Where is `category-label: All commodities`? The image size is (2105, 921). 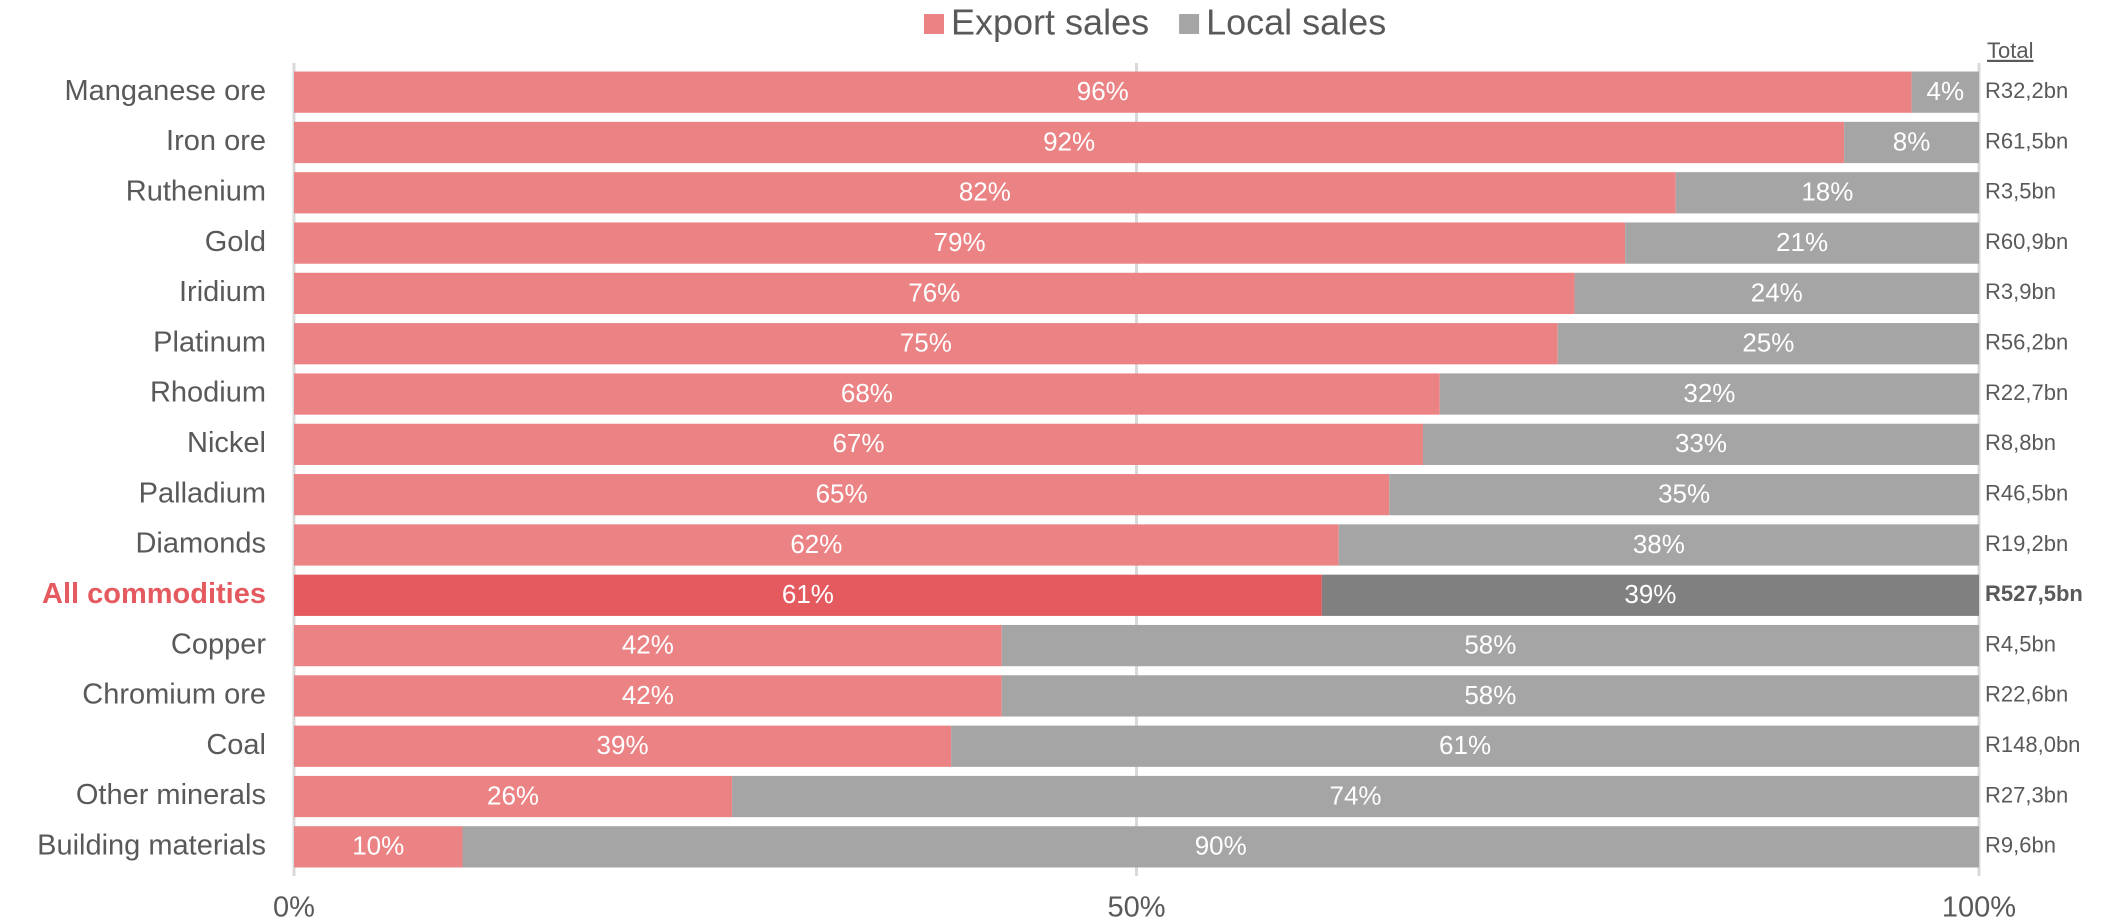
category-label: All commodities is located at coordinates (154, 594).